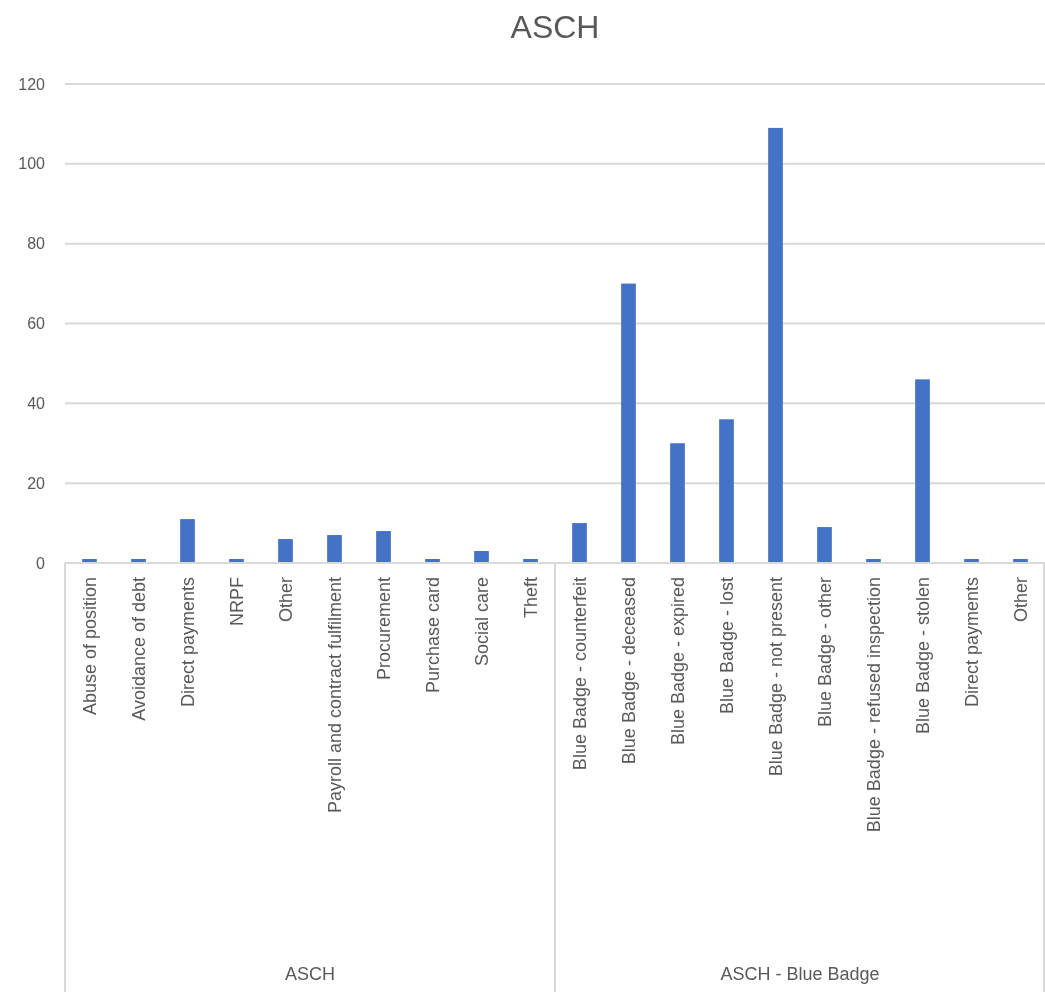 The image size is (1045, 992). What do you see at coordinates (579, 674) in the screenshot?
I see `x-tick-label: Blue Badge - counterfeit` at bounding box center [579, 674].